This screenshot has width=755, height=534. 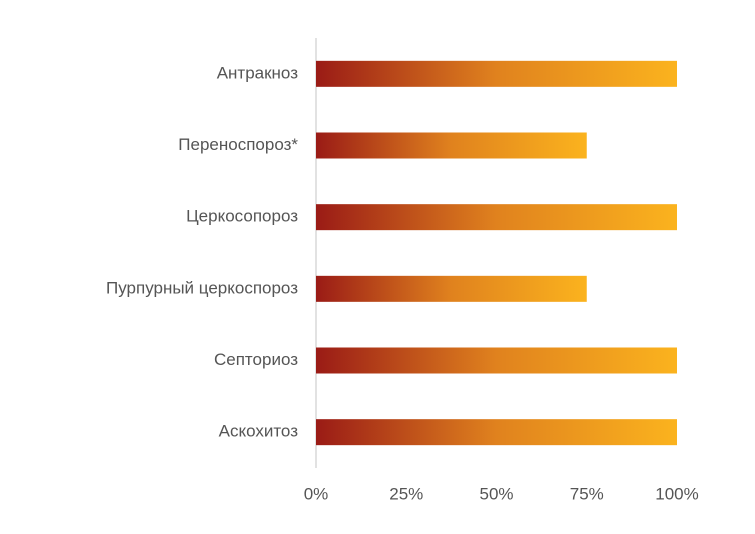 What do you see at coordinates (256, 359) in the screenshot?
I see `y-tick-label: Септориоз` at bounding box center [256, 359].